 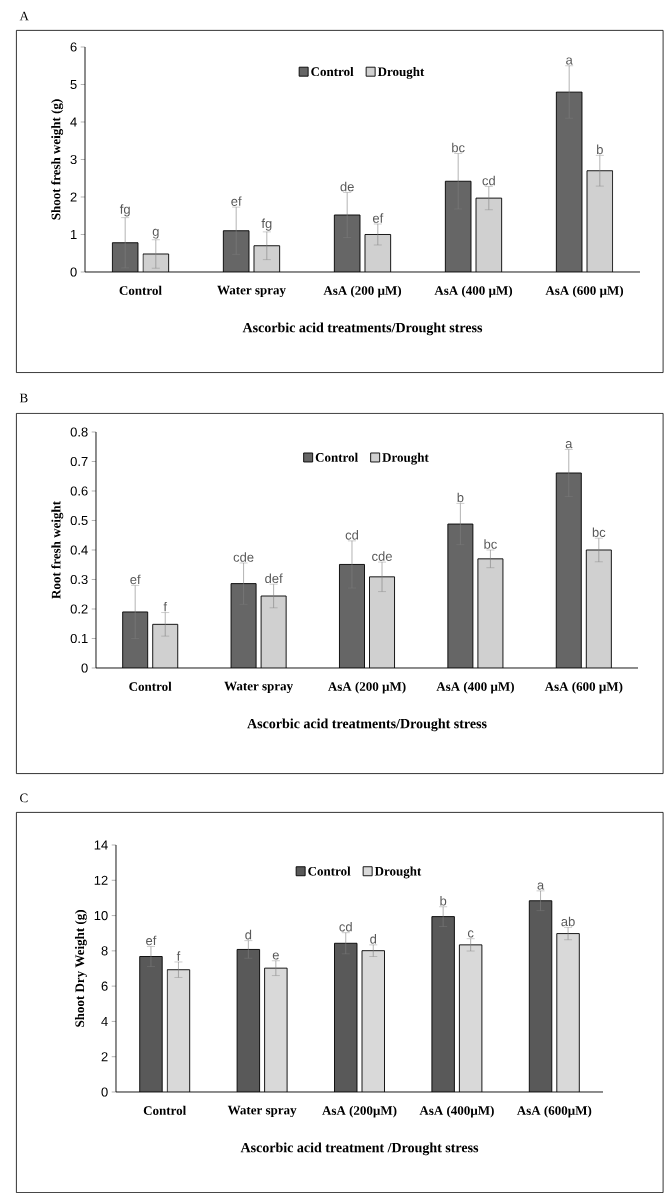 What do you see at coordinates (73, 234) in the screenshot?
I see `y-tick-label: 1` at bounding box center [73, 234].